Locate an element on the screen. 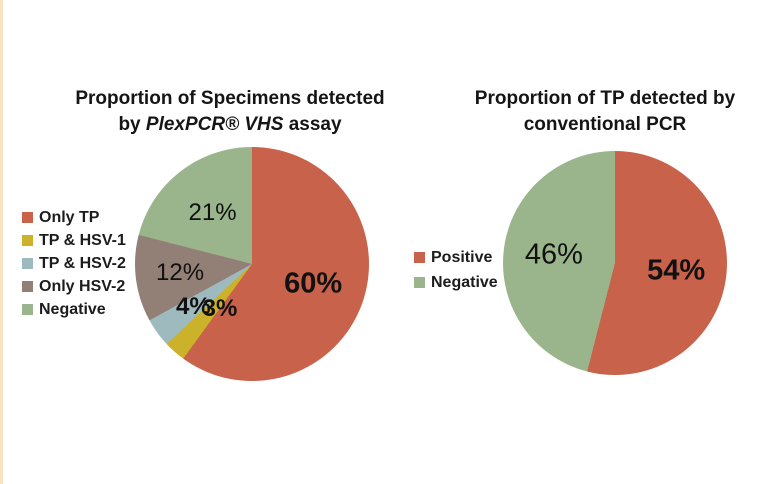 The height and width of the screenshot is (484, 768). legend-label: Positive is located at coordinates (462, 257).